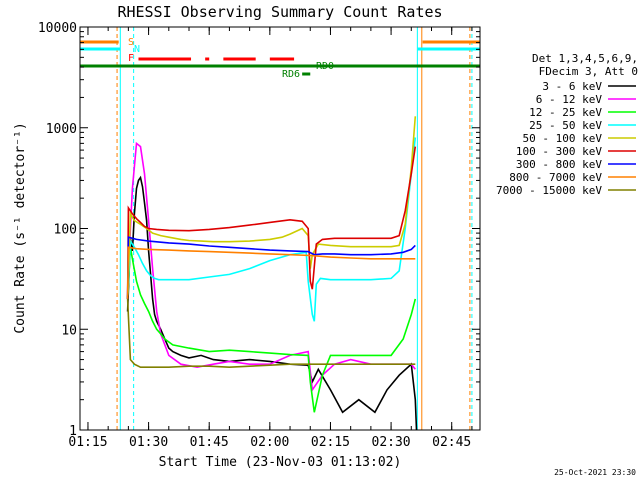  I want to click on legend-label: 7000 - 15000 keV, so click(549, 190).